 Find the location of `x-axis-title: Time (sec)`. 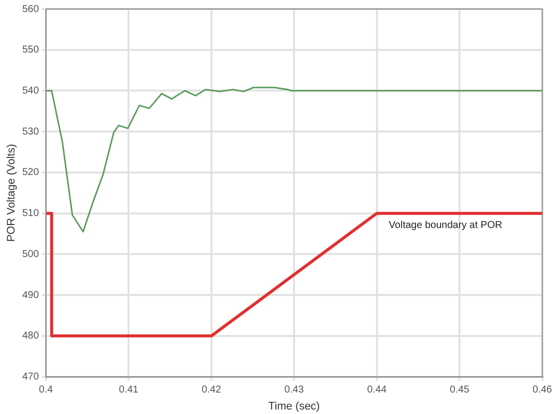

x-axis-title: Time (sec) is located at coordinates (294, 406).